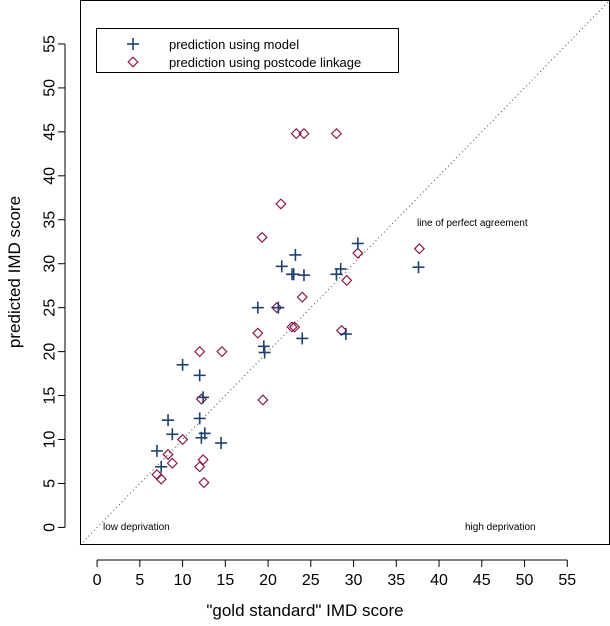 This screenshot has width=610, height=626. What do you see at coordinates (50, 176) in the screenshot?
I see `y-tick-label: 40` at bounding box center [50, 176].